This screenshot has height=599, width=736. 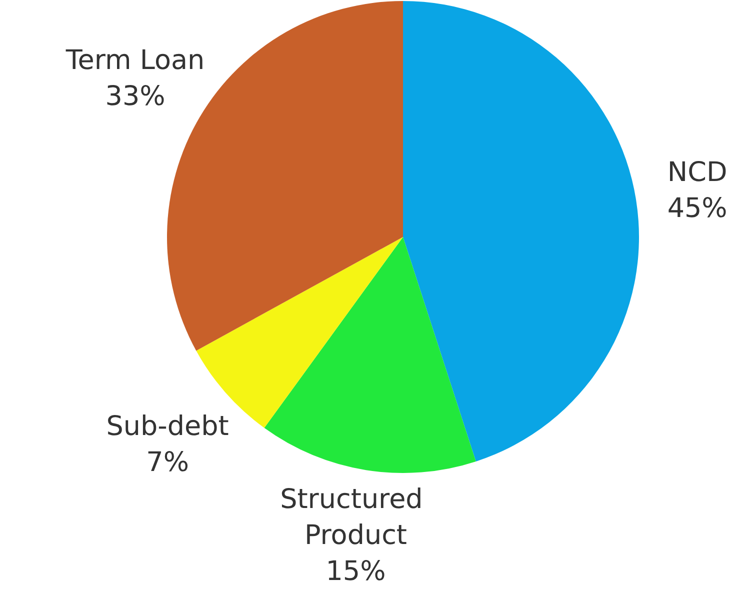 I want to click on slice-label: Sub-debt, so click(x=167, y=426).